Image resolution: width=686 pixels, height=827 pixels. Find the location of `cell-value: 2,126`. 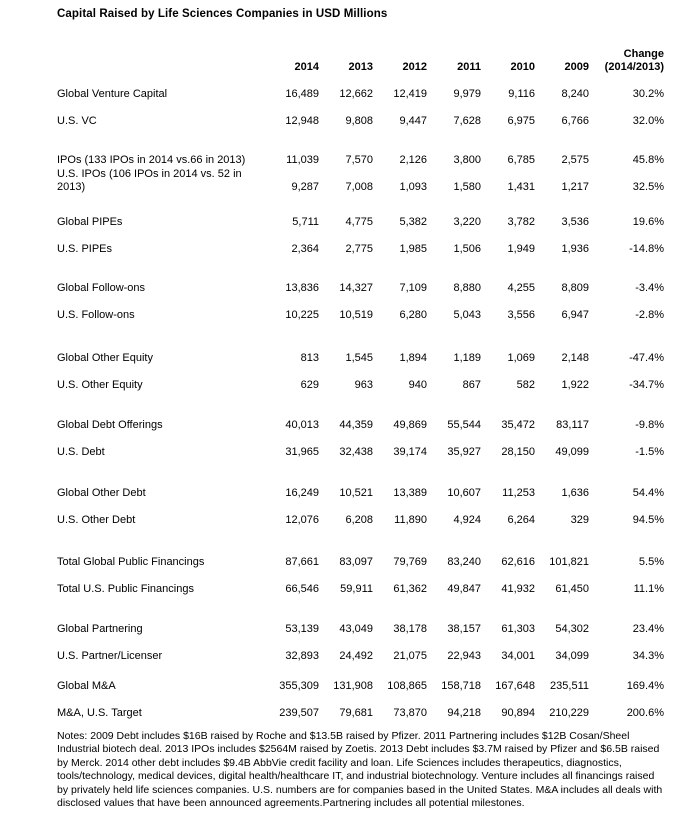

cell-value: 2,126 is located at coordinates (413, 160).